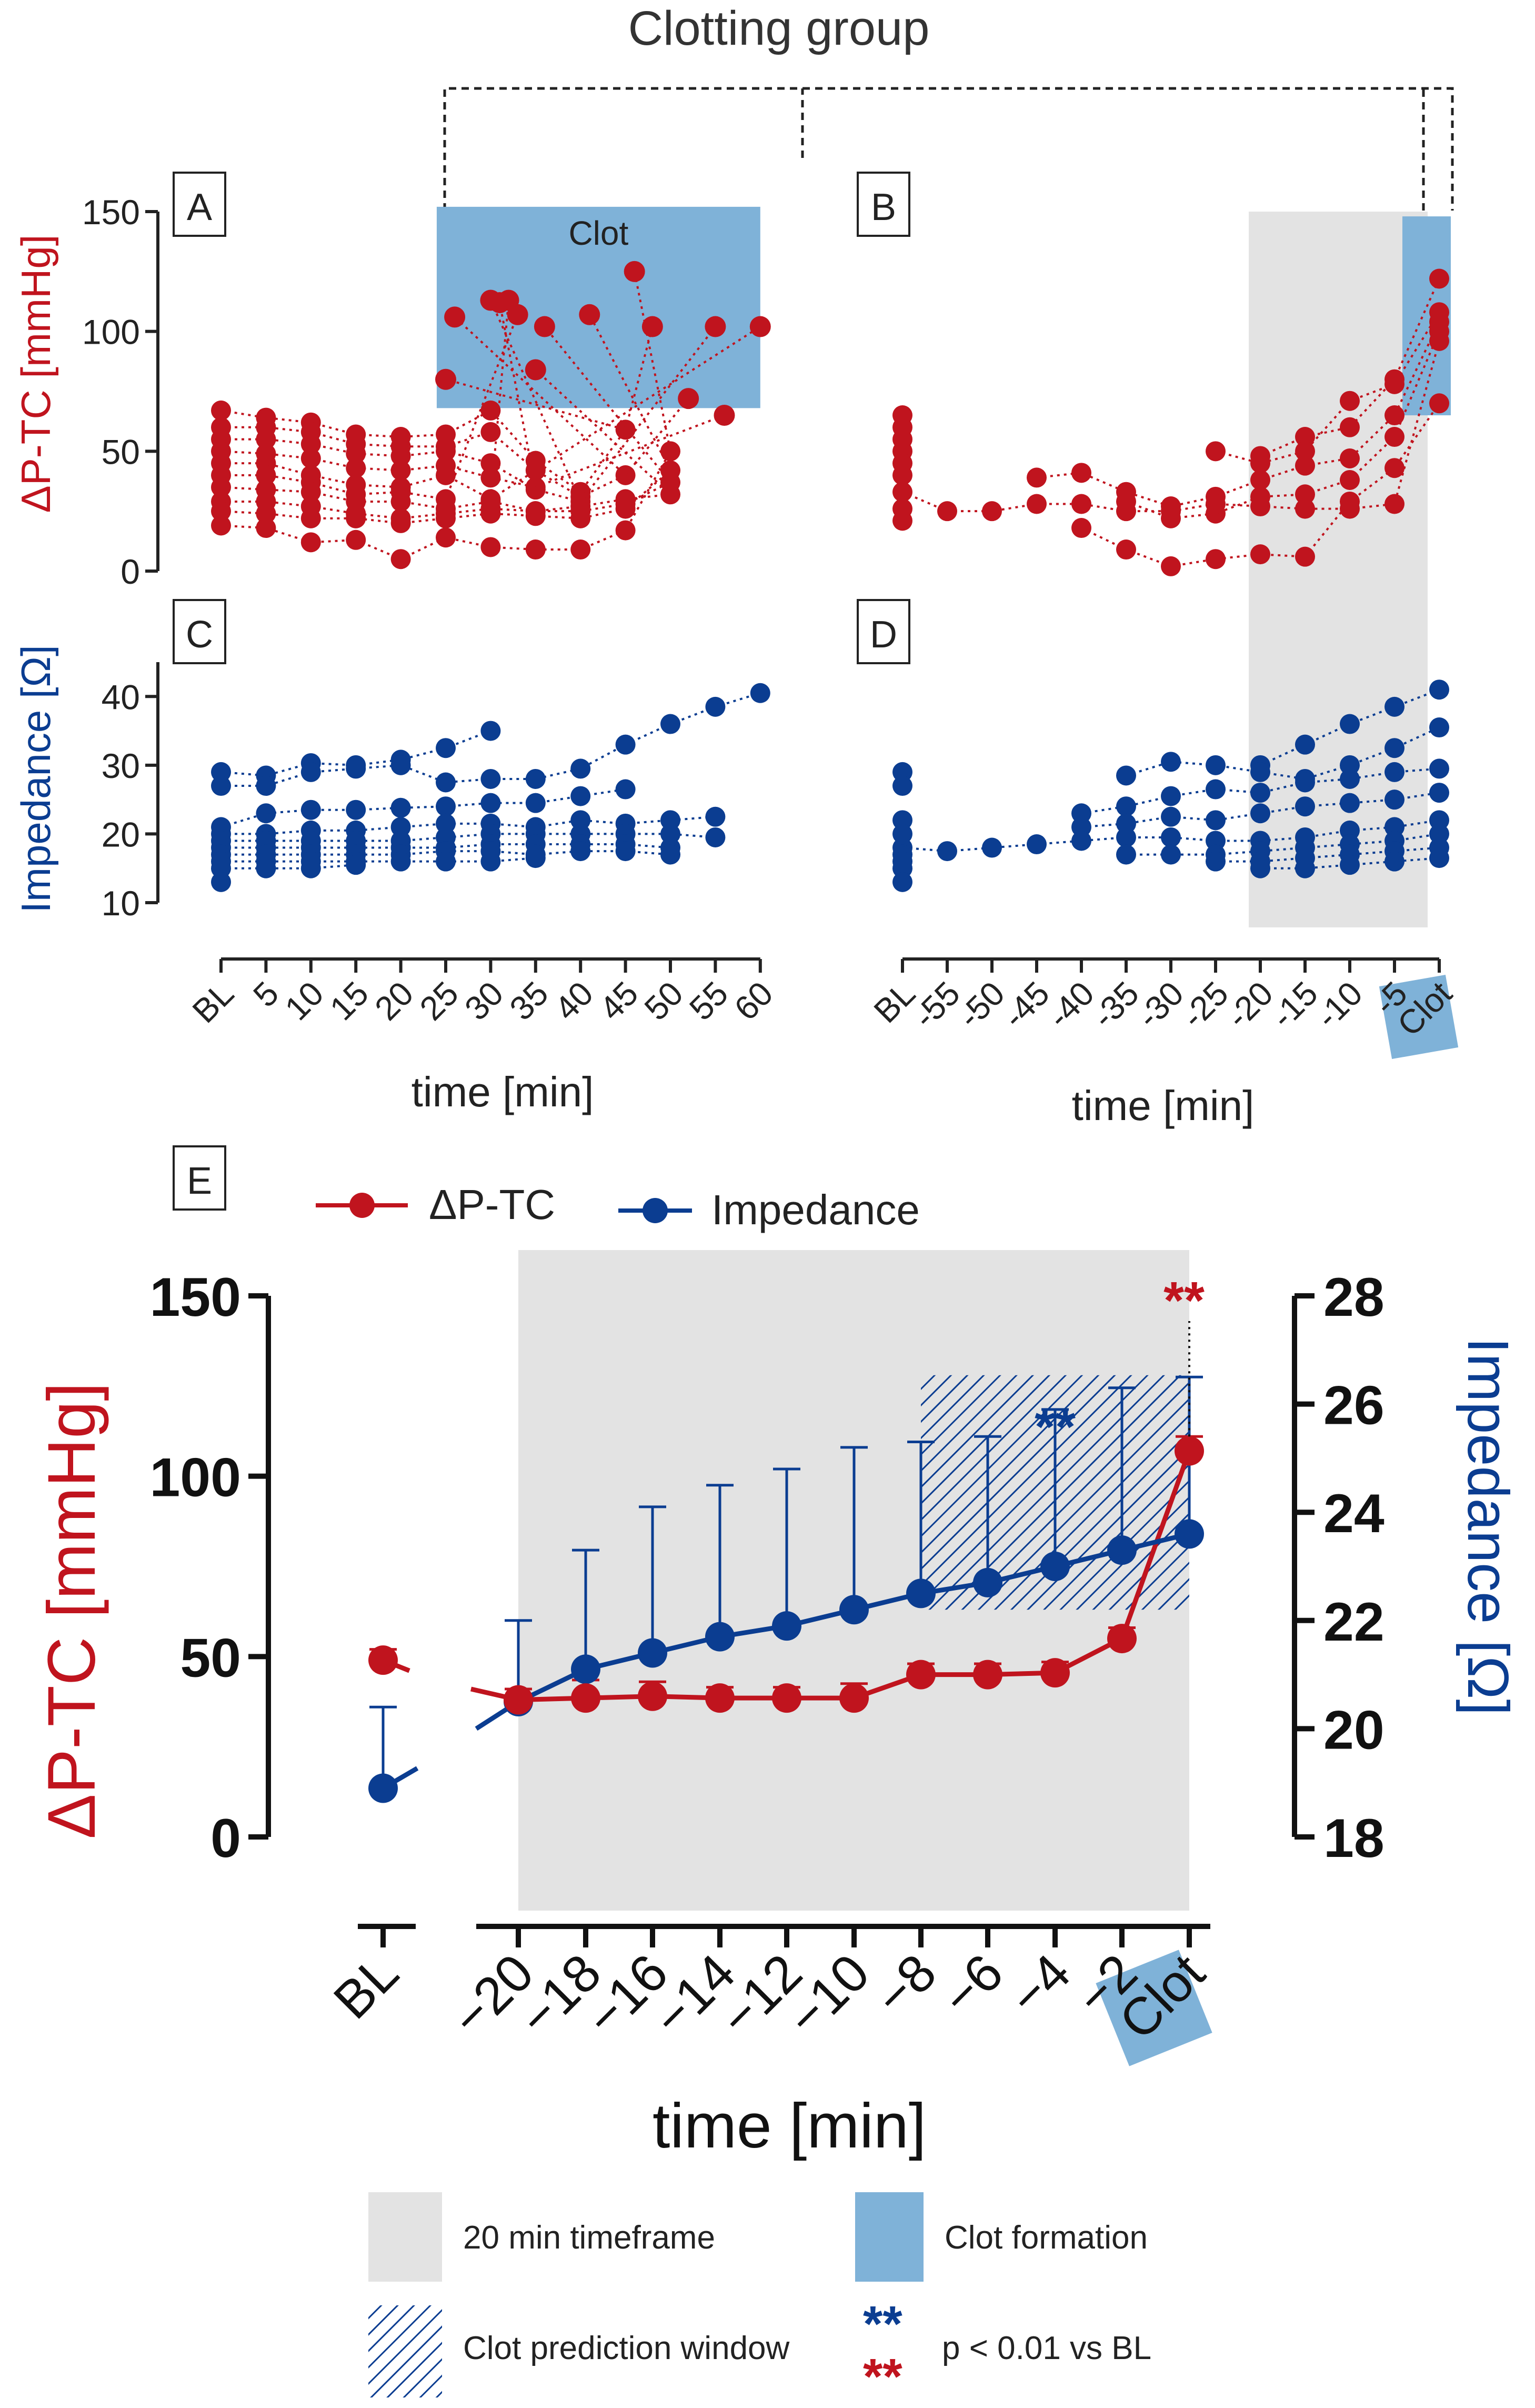 The image size is (1535, 2408). Describe the element at coordinates (365, 401) in the screenshot. I see `series-line-a` at that location.